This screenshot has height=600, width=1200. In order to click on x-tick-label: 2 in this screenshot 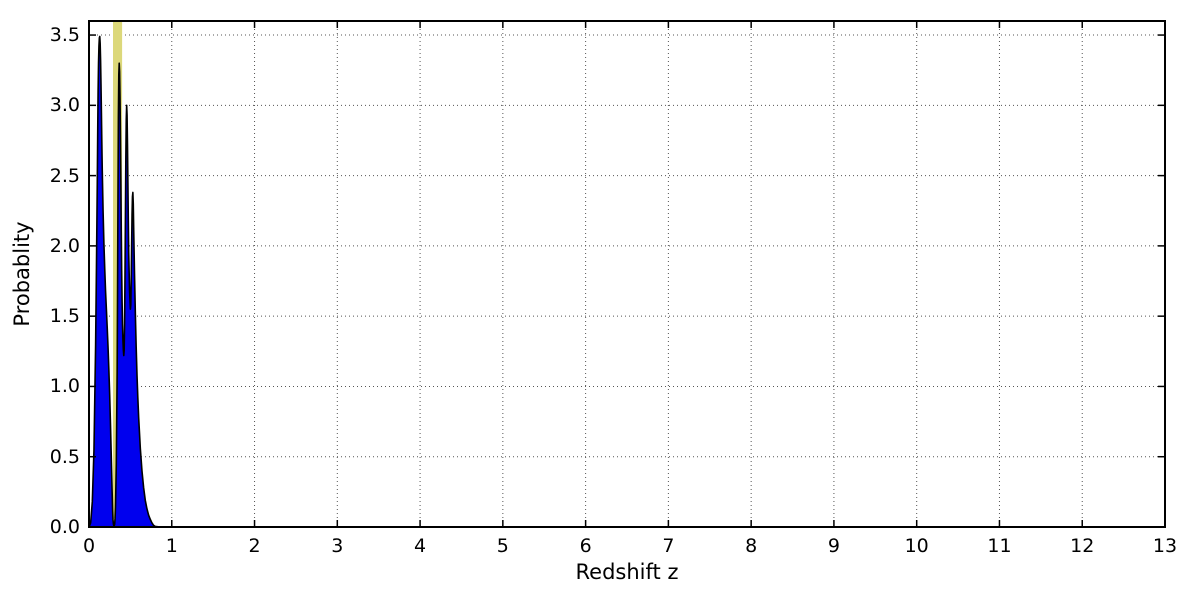, I will do `click(254, 546)`.